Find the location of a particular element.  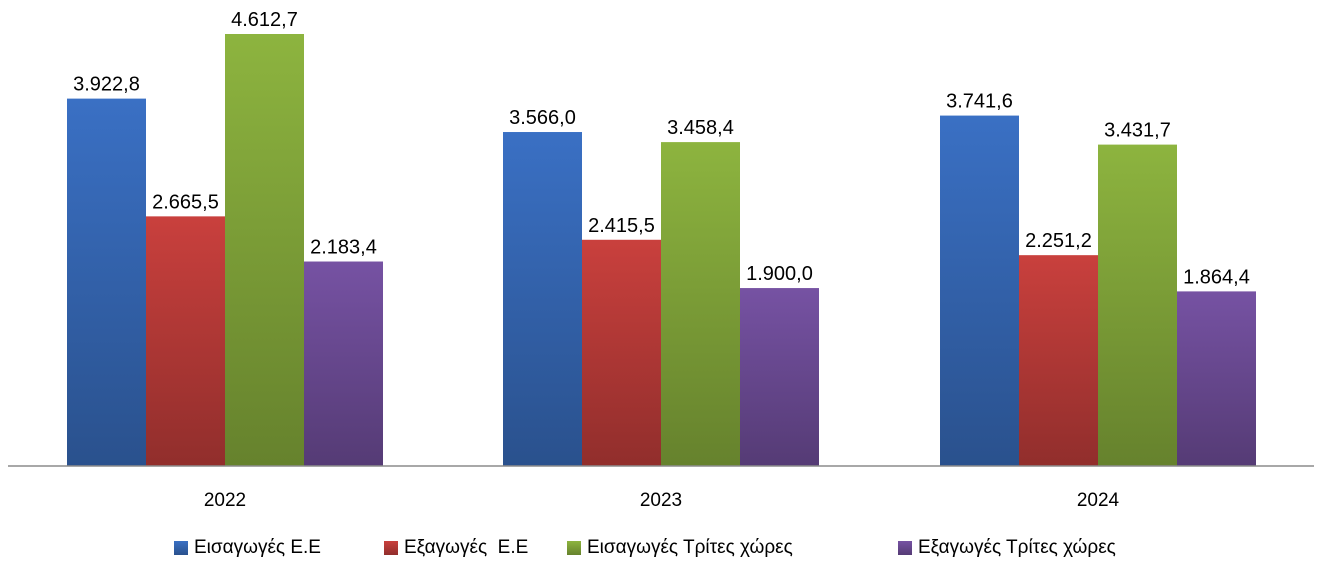

value-label-2024-series-3: 3.431,7 is located at coordinates (1137, 131).